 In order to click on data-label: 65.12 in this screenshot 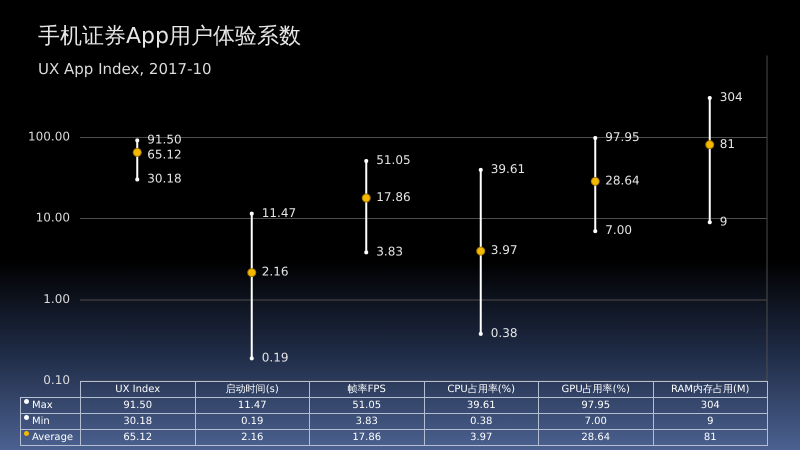, I will do `click(137, 438)`.